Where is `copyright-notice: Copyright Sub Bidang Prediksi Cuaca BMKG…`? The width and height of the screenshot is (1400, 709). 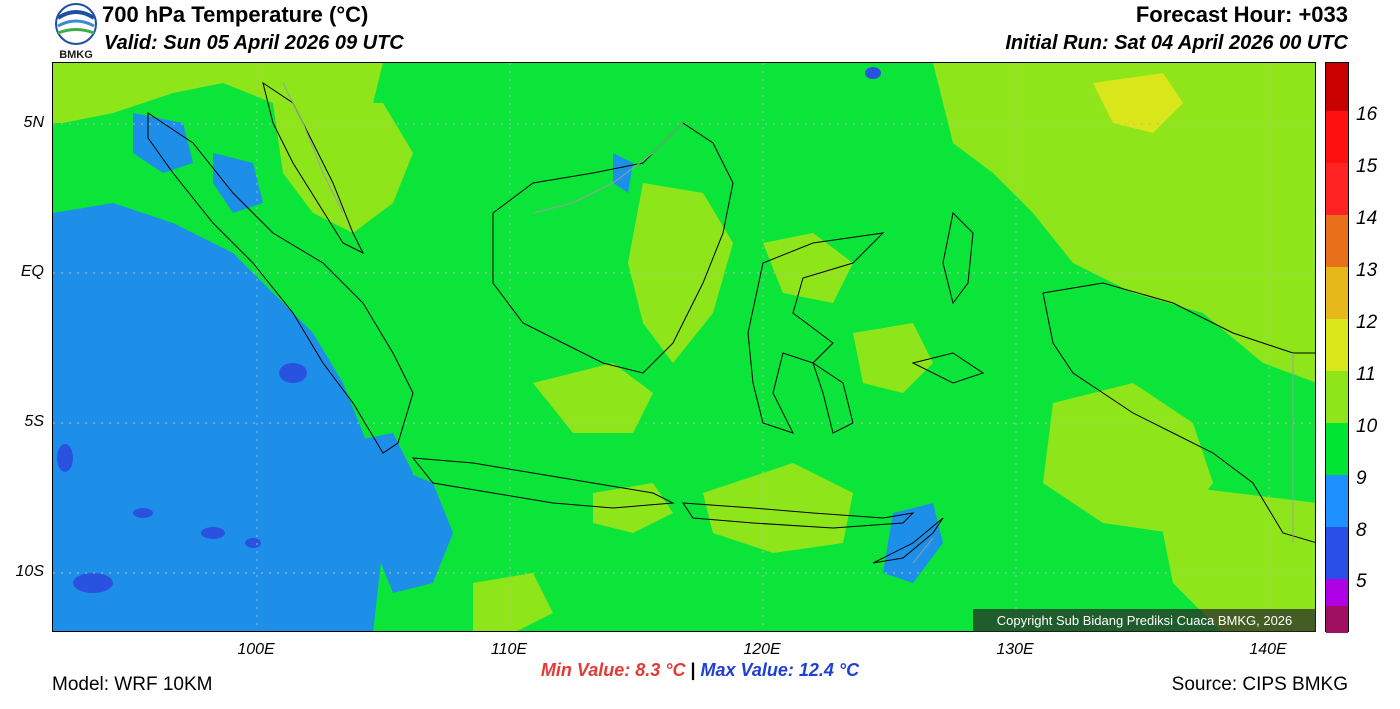
copyright-notice: Copyright Sub Bidang Prediksi Cuaca BMKG… is located at coordinates (1144, 620).